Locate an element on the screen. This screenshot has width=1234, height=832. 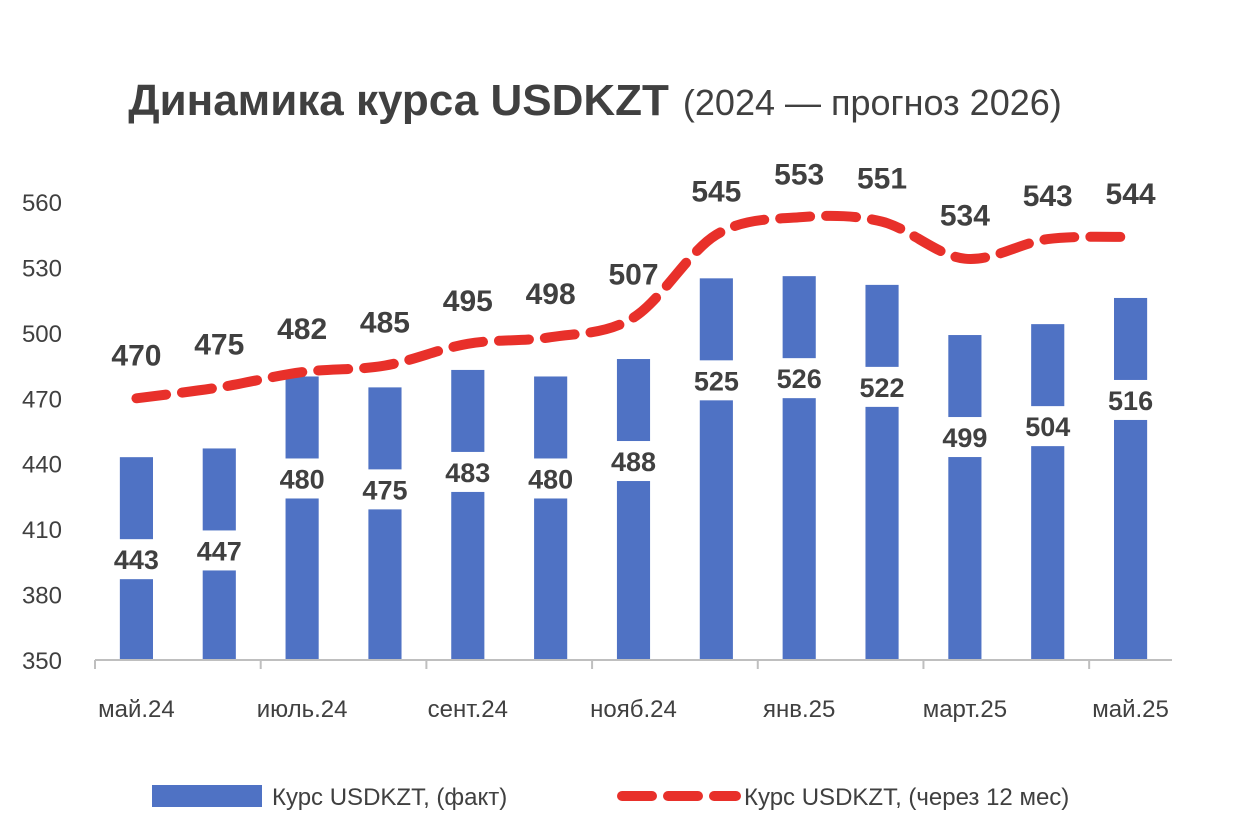
y-tick-label: 530 is located at coordinates (42, 268).